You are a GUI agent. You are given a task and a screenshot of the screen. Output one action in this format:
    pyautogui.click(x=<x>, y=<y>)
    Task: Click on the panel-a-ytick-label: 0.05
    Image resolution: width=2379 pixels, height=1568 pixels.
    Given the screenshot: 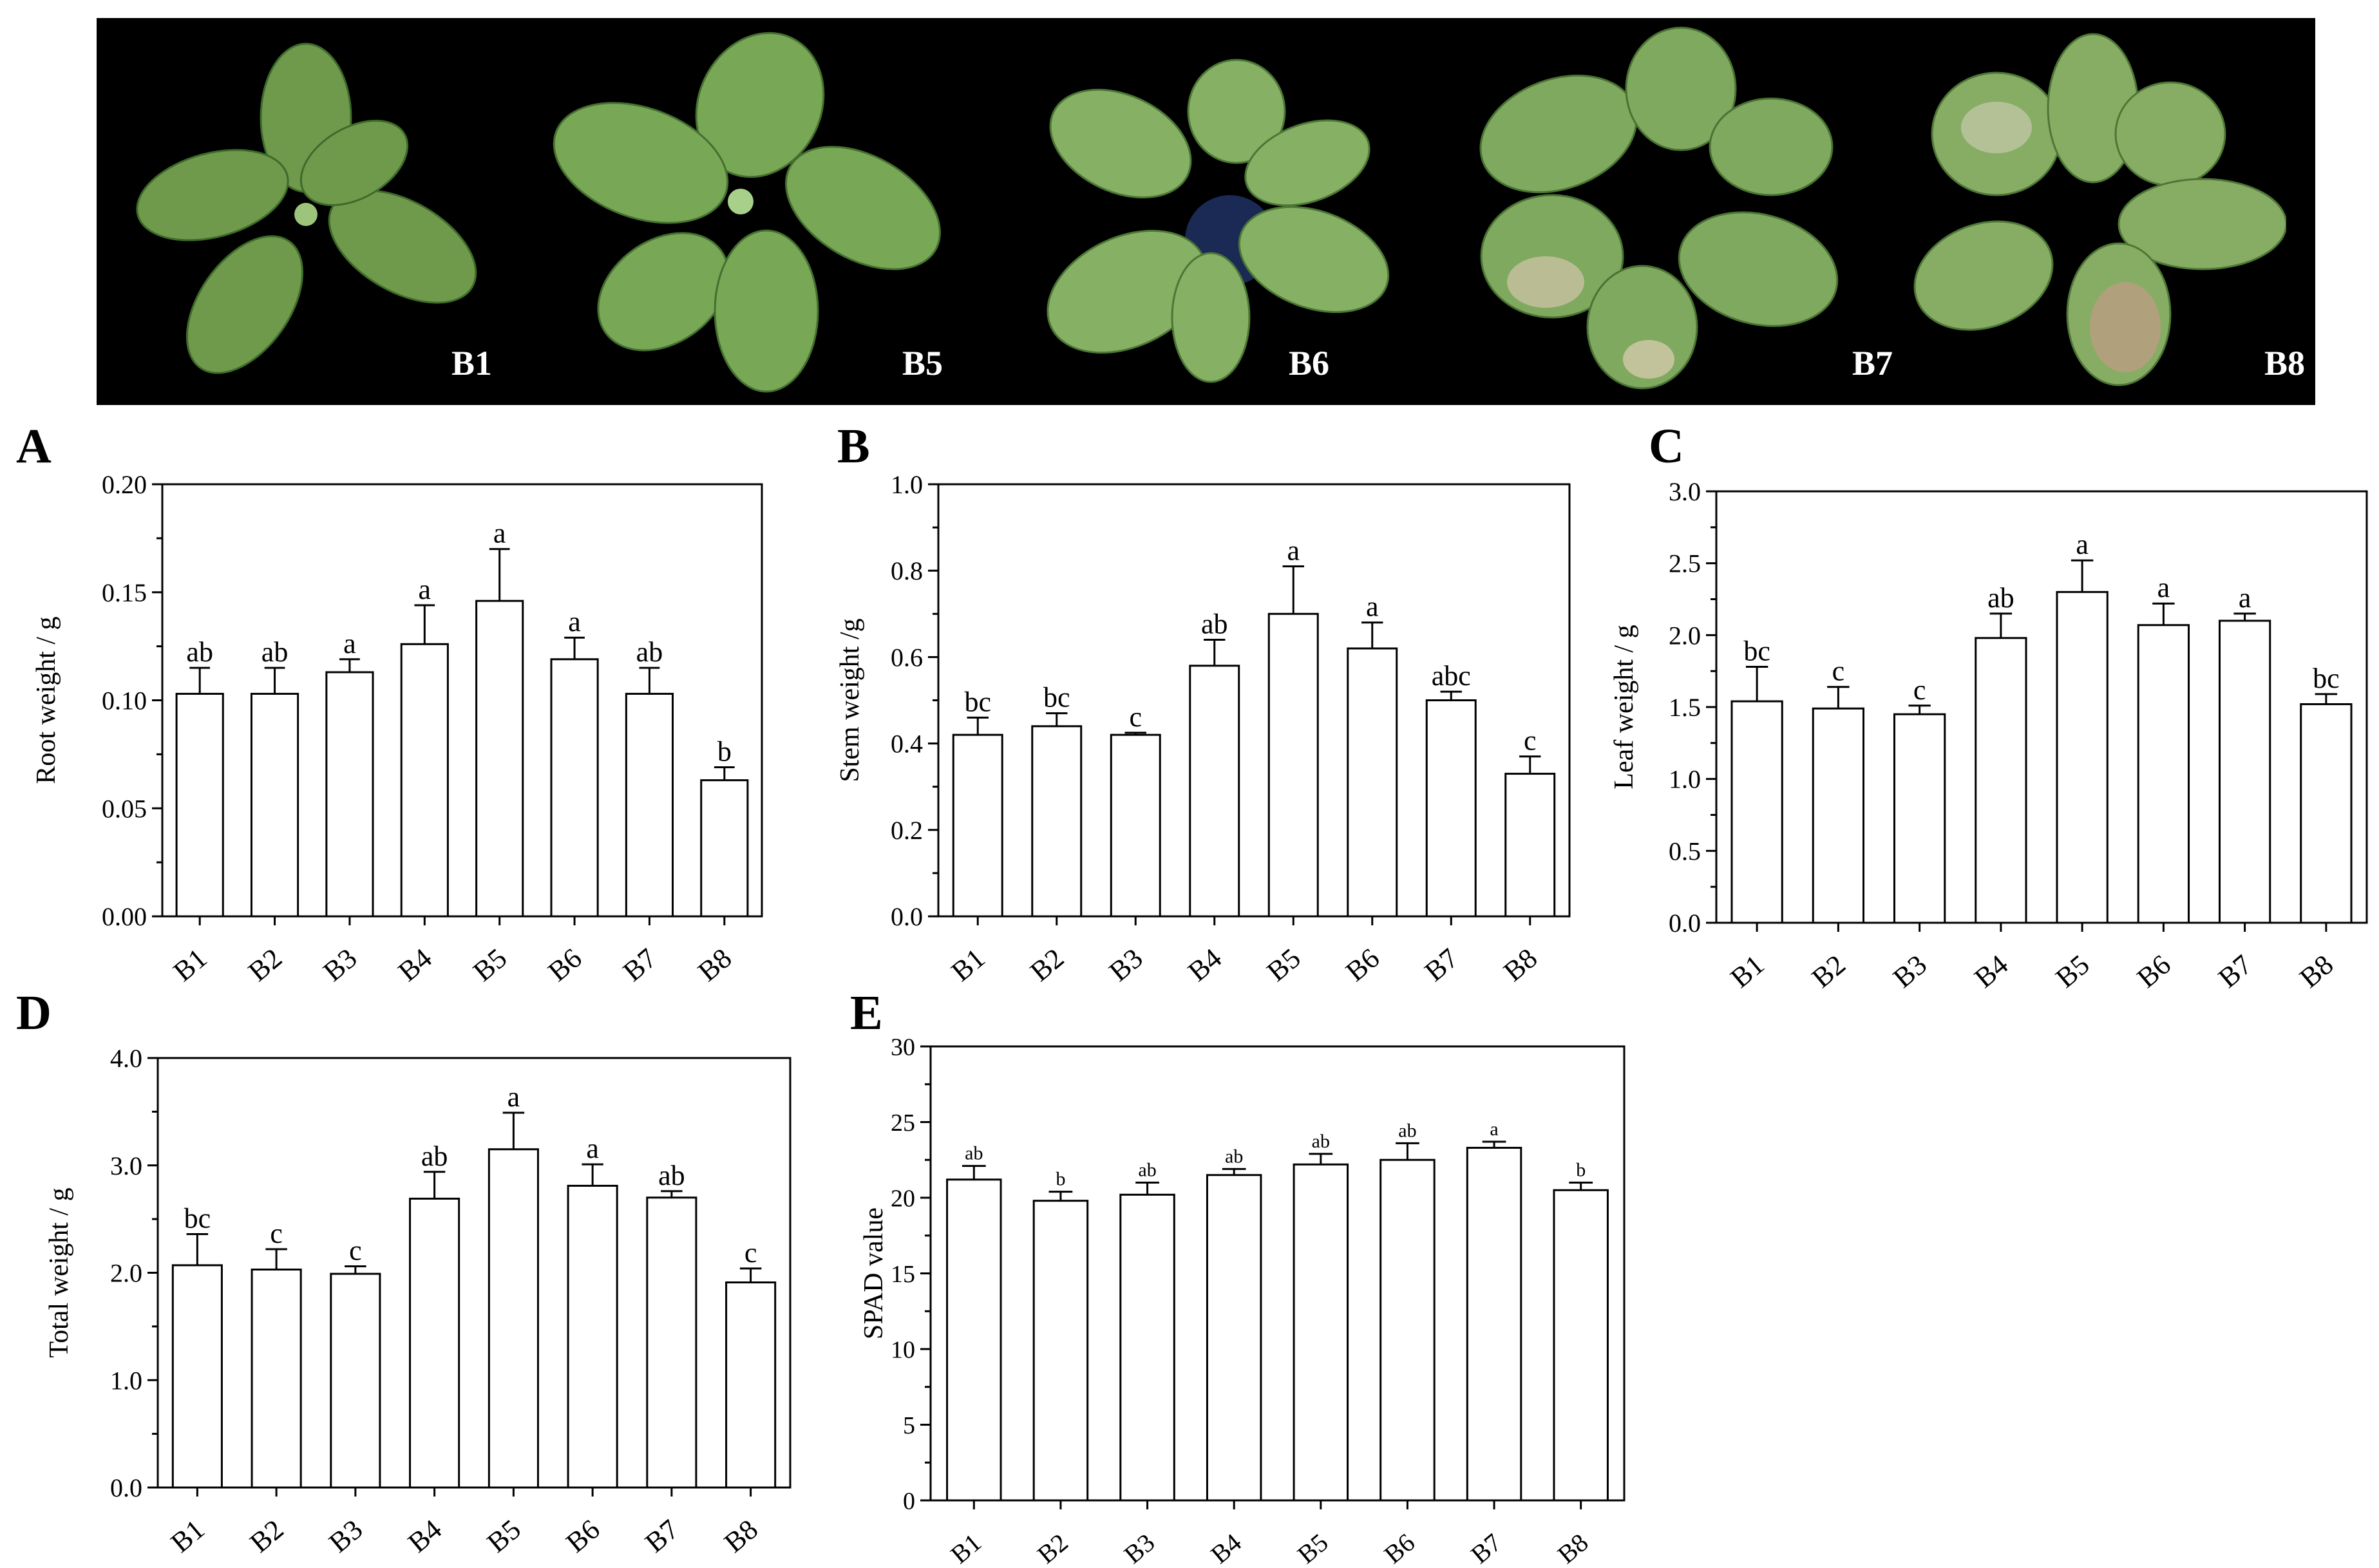 What is the action you would take?
    pyautogui.click(x=124, y=808)
    